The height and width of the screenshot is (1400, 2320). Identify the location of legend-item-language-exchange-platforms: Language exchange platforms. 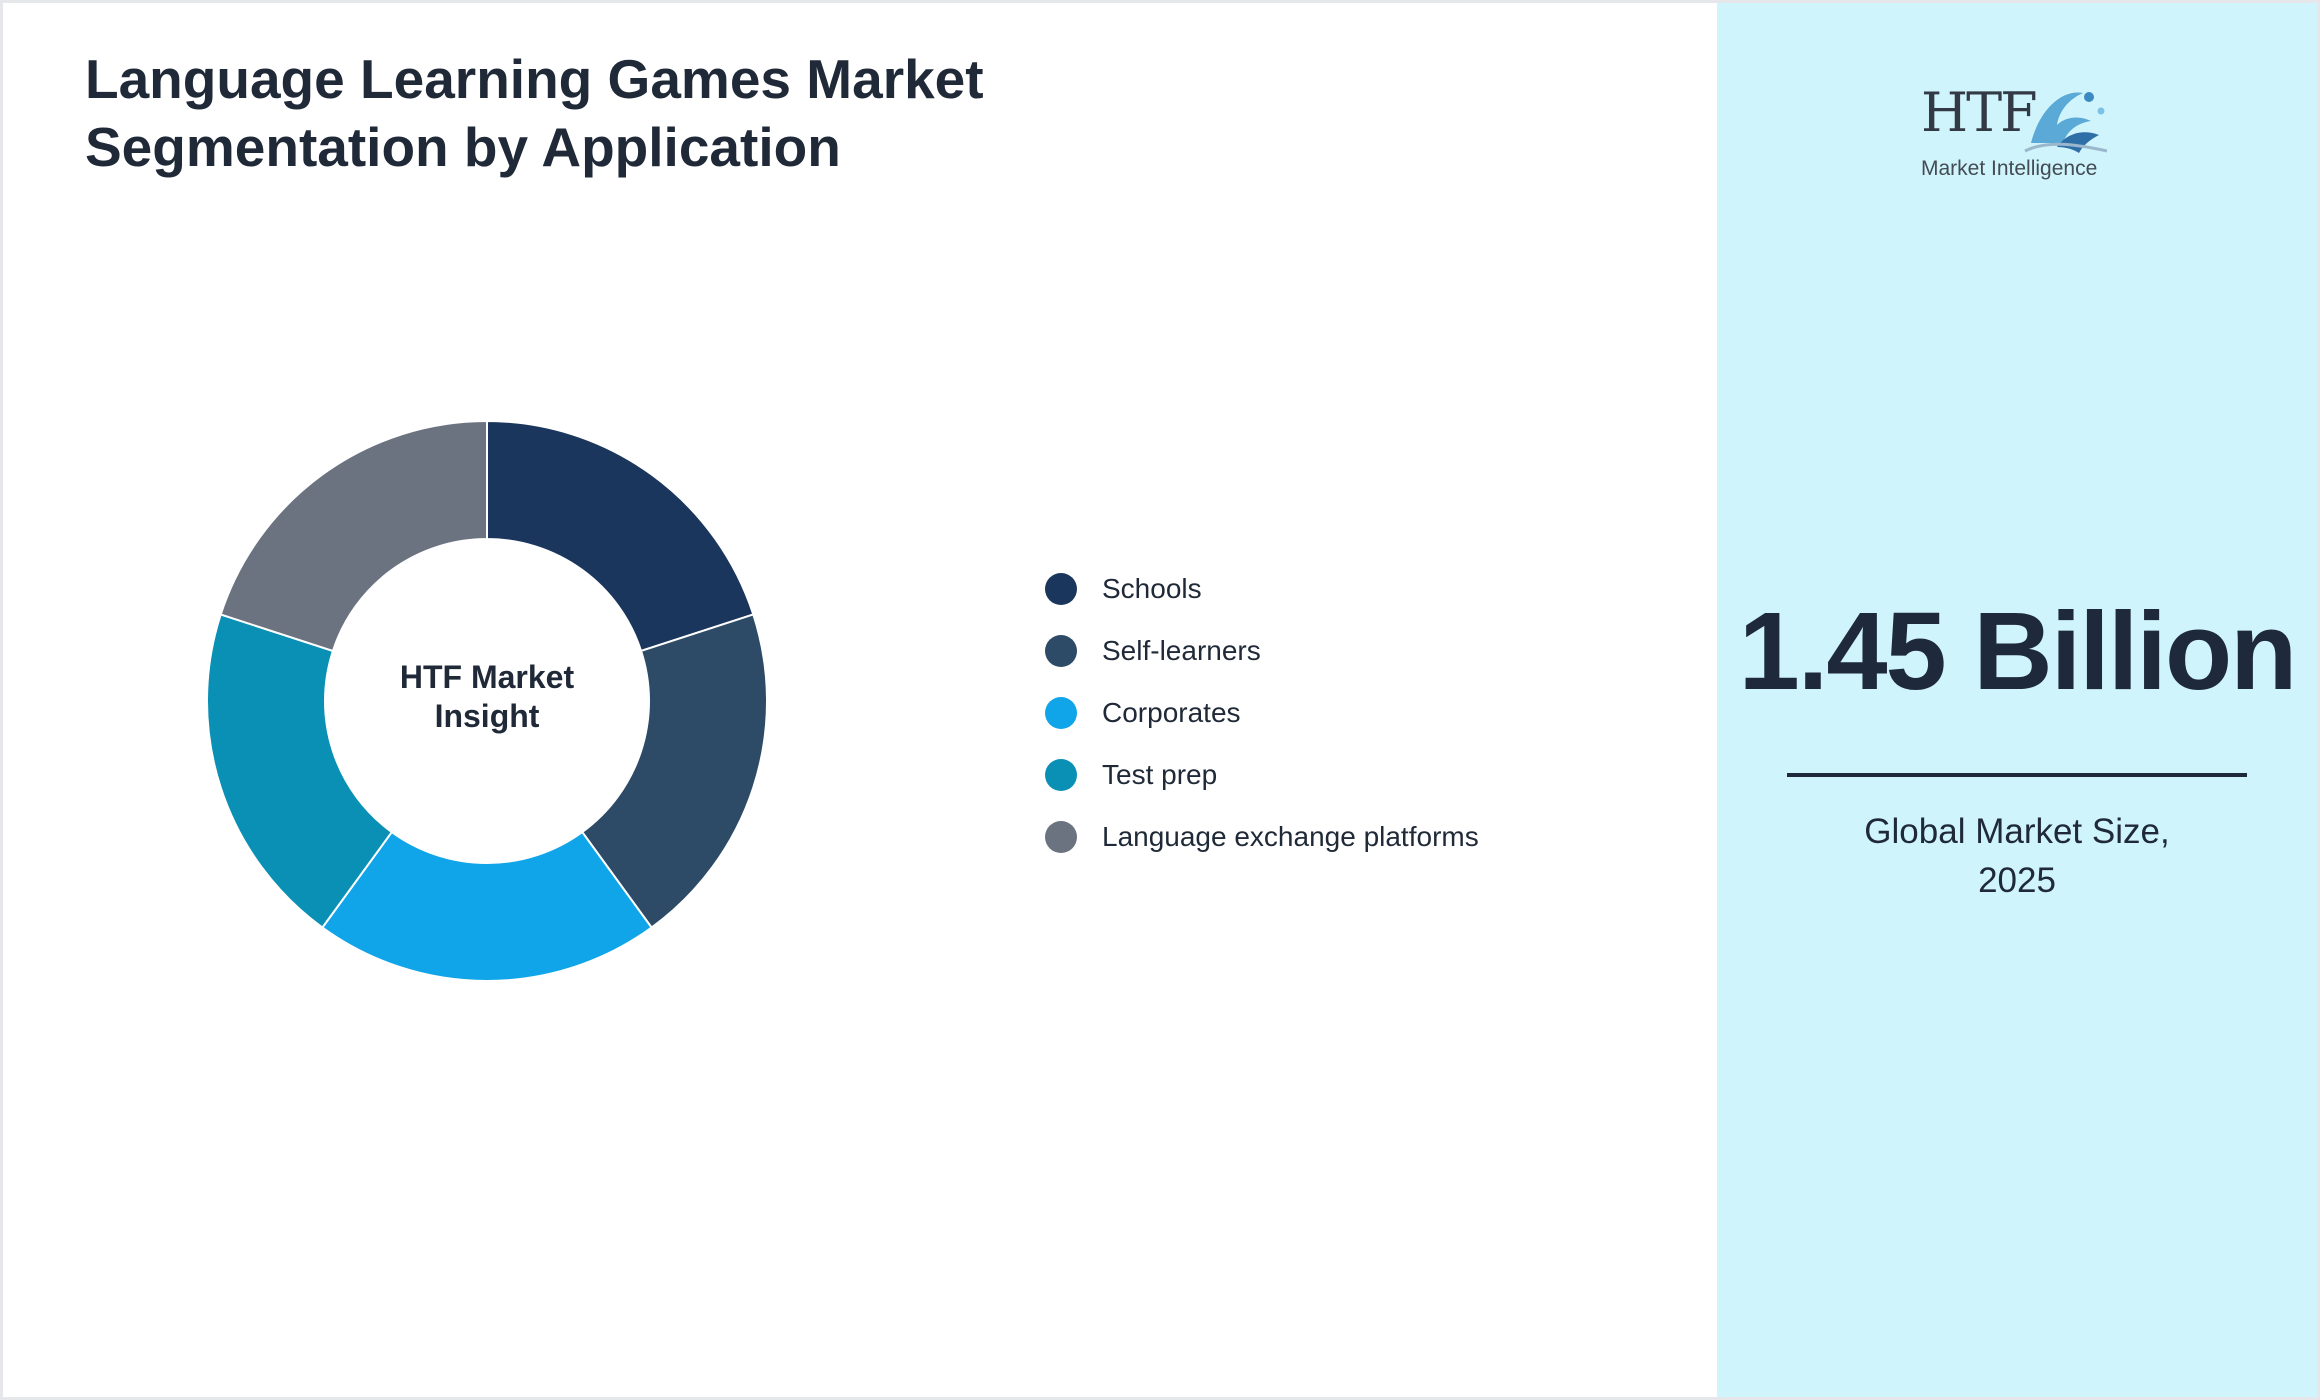
(1262, 837).